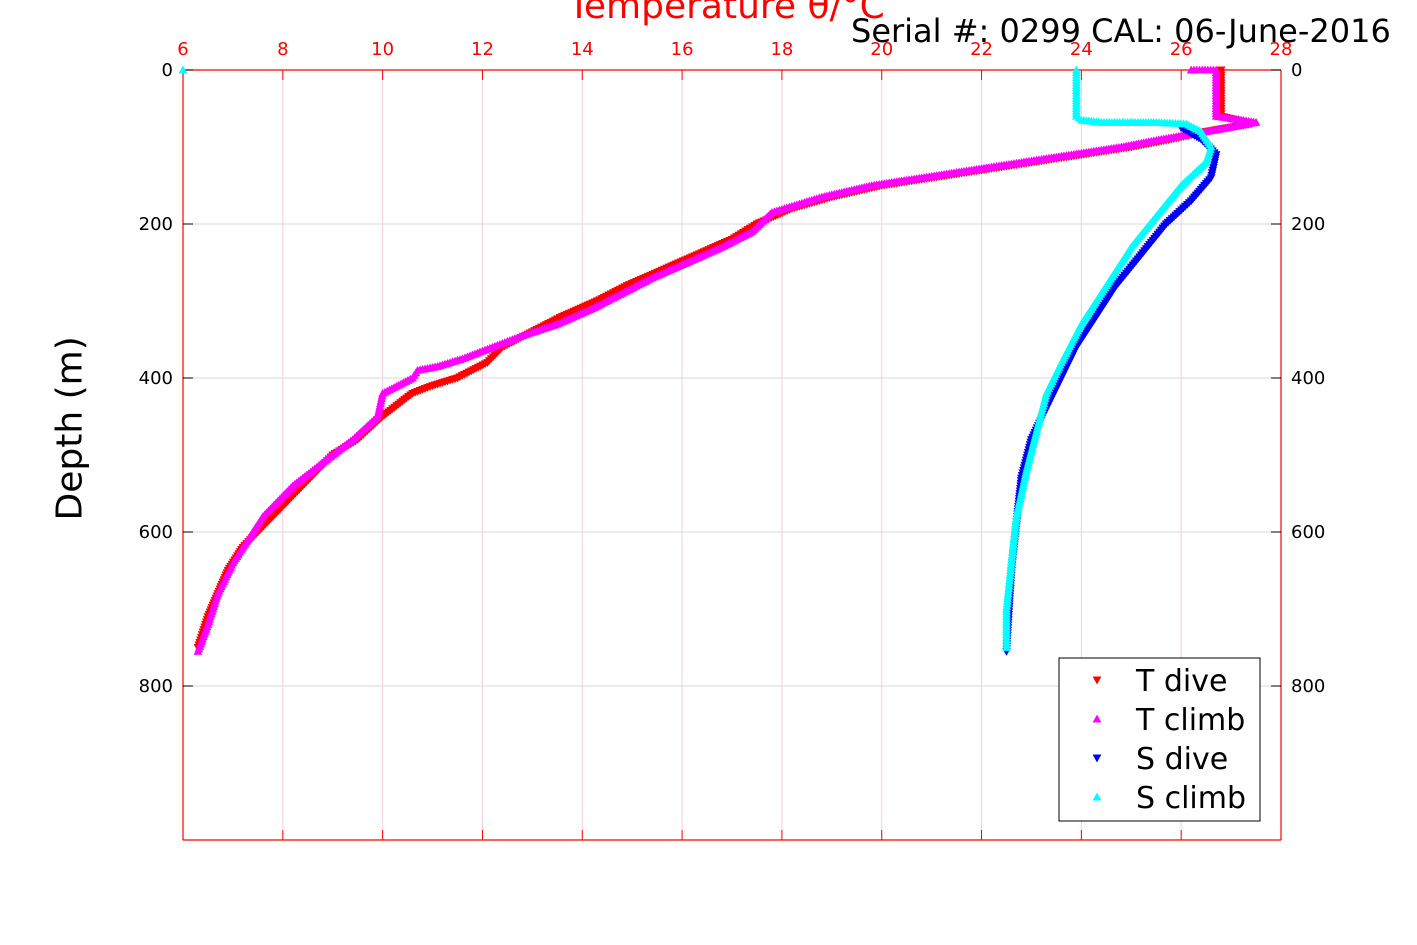 This screenshot has height=945, width=1417. I want to click on y-tick-label-left: 800, so click(156, 686).